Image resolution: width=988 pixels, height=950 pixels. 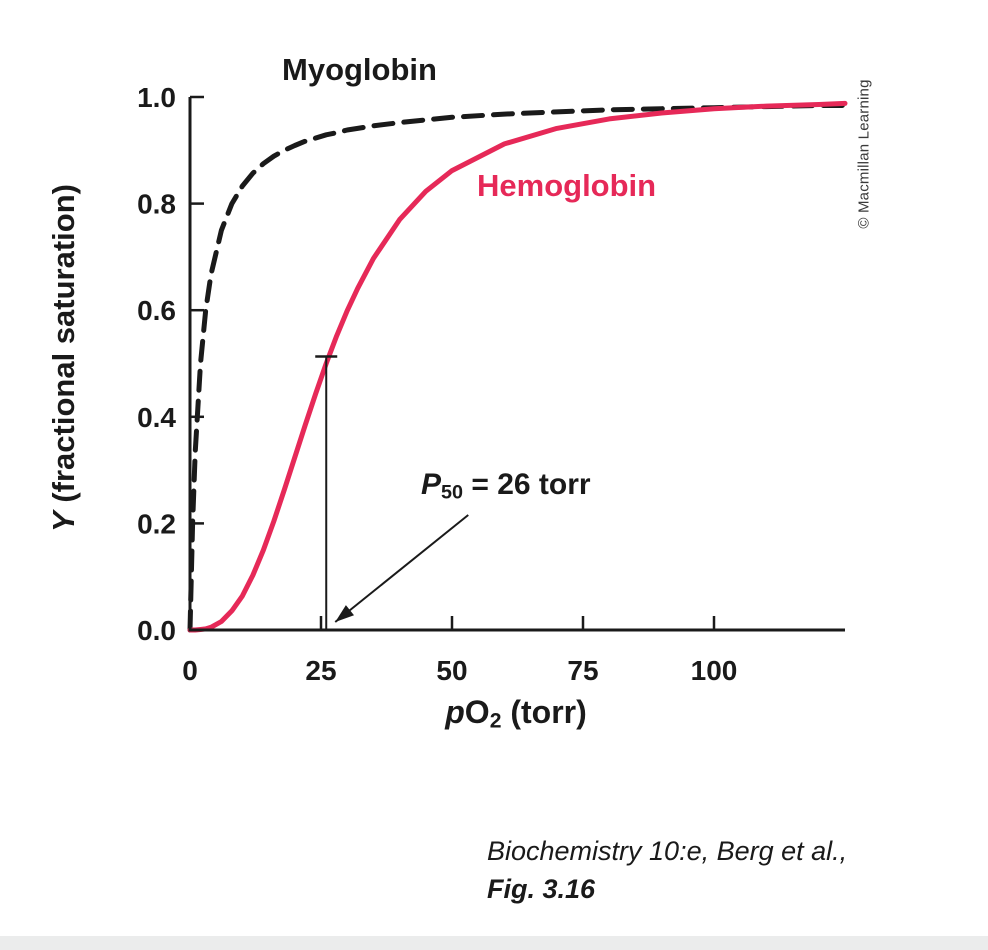 I want to click on y-tick-label: 1.0, so click(x=156, y=97).